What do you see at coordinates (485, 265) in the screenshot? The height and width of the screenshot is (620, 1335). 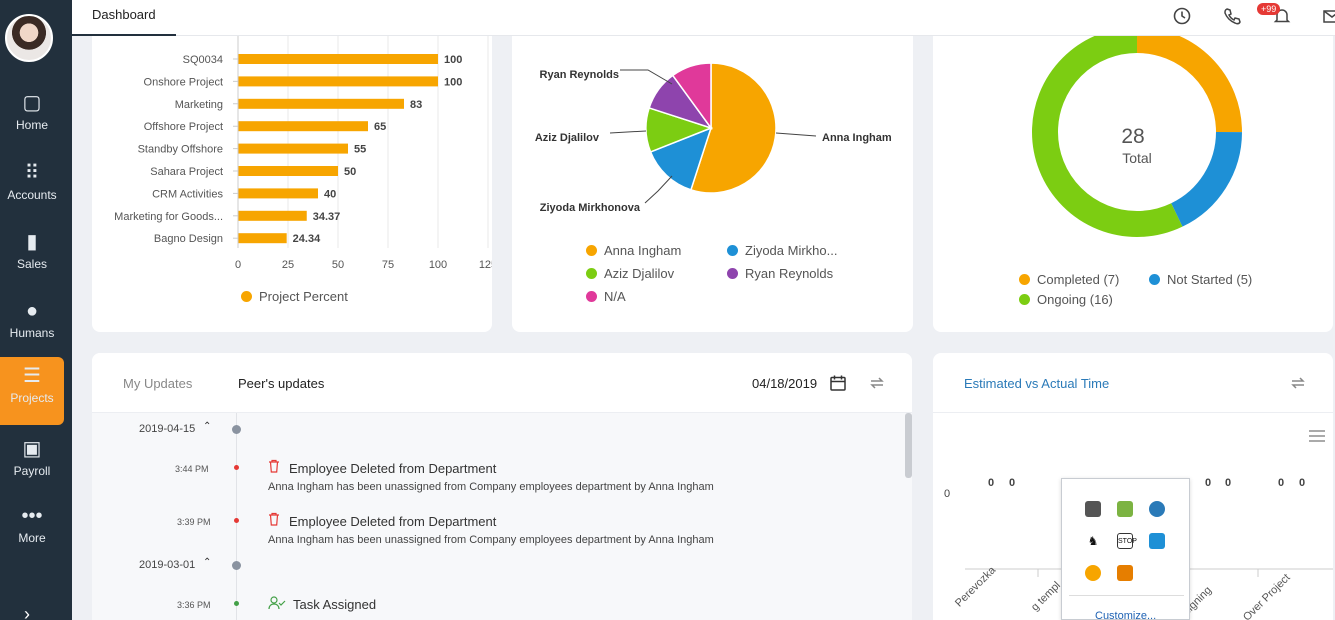 I see `x-tick-label: 125` at bounding box center [485, 265].